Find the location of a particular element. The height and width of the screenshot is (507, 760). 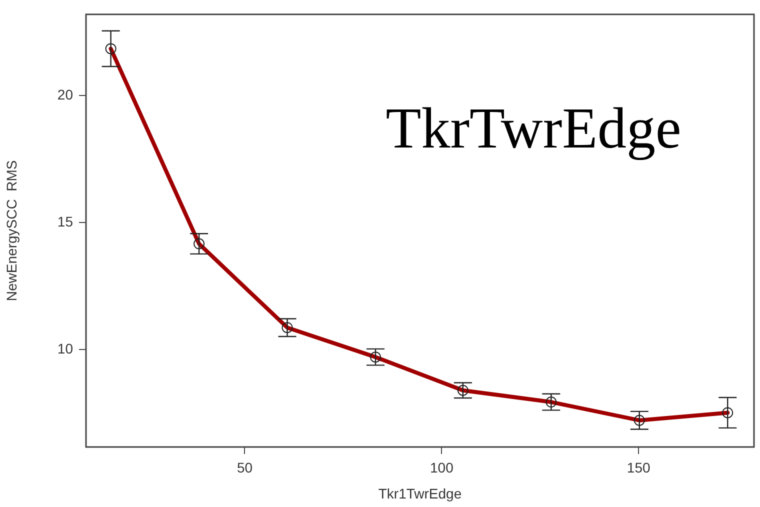

annotation: TkrTwrEdge is located at coordinates (534, 128).